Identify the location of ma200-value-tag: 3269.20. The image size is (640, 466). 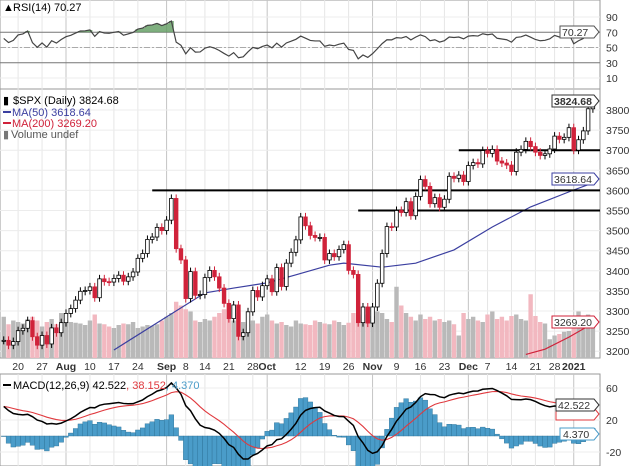
(575, 322).